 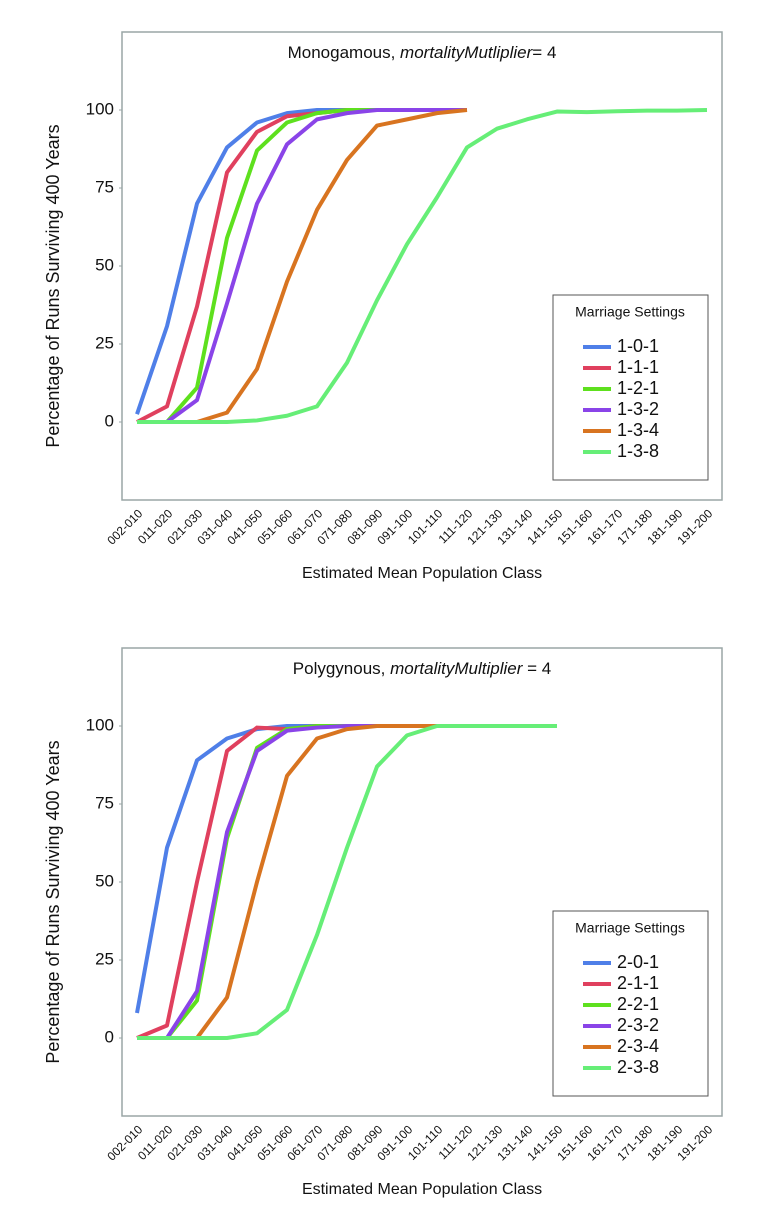 I want to click on legend-label: 2-3-2, so click(x=638, y=1025).